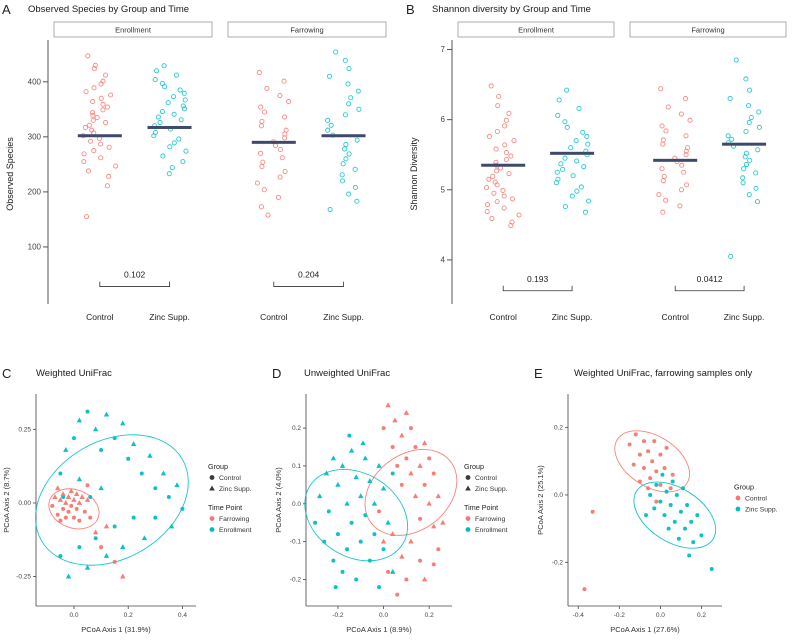 Image resolution: width=798 pixels, height=640 pixels. What do you see at coordinates (35, 81) in the screenshot?
I see `svg-text: 400` at bounding box center [35, 81].